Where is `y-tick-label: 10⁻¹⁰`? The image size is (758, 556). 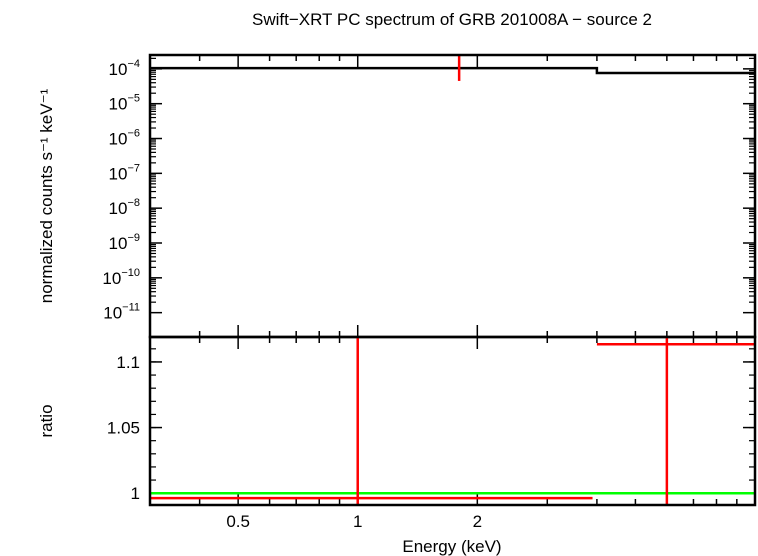 y-tick-label: 10⁻¹⁰ is located at coordinates (121, 277).